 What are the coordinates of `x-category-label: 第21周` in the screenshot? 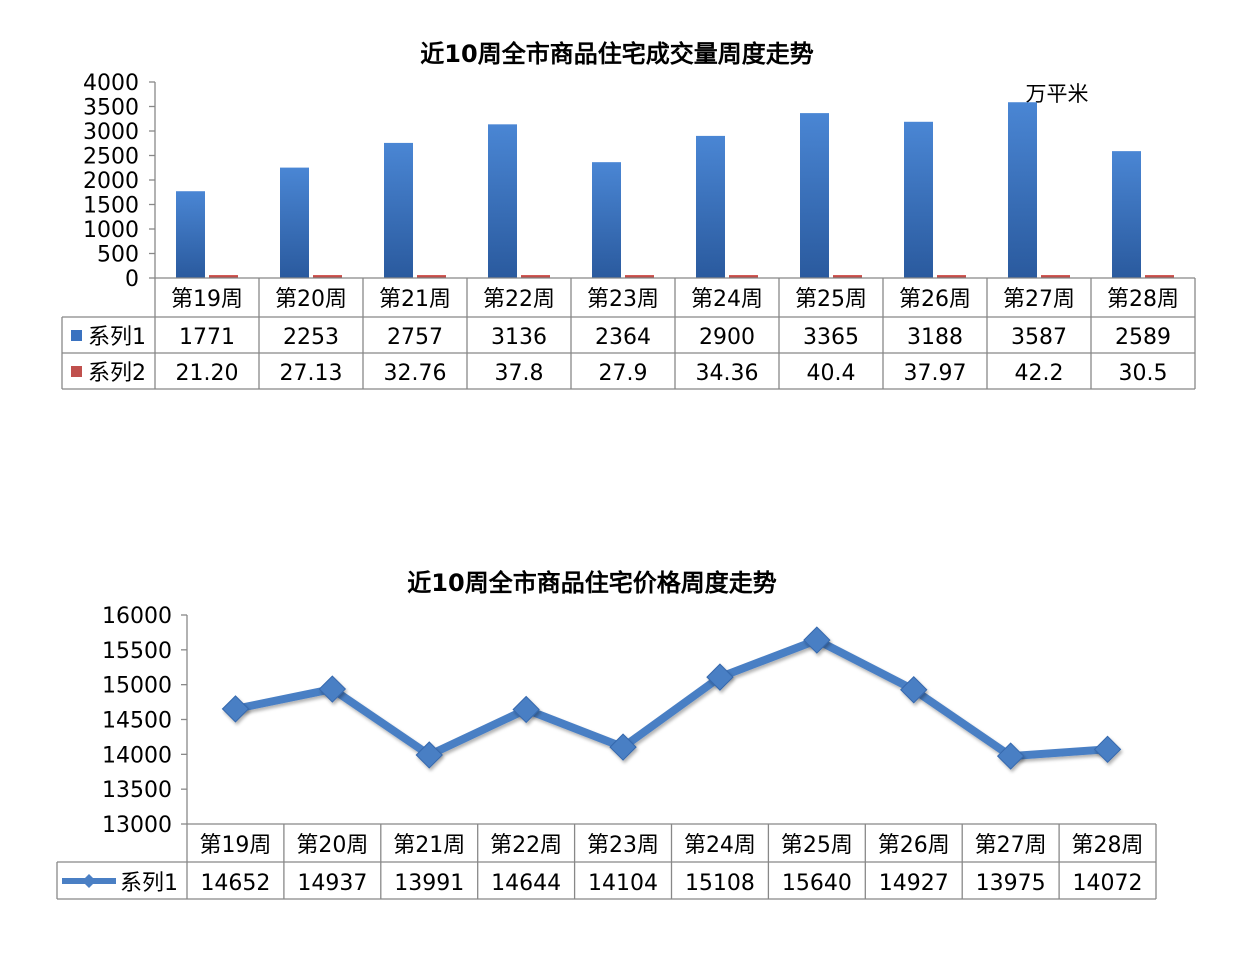 It's located at (415, 299).